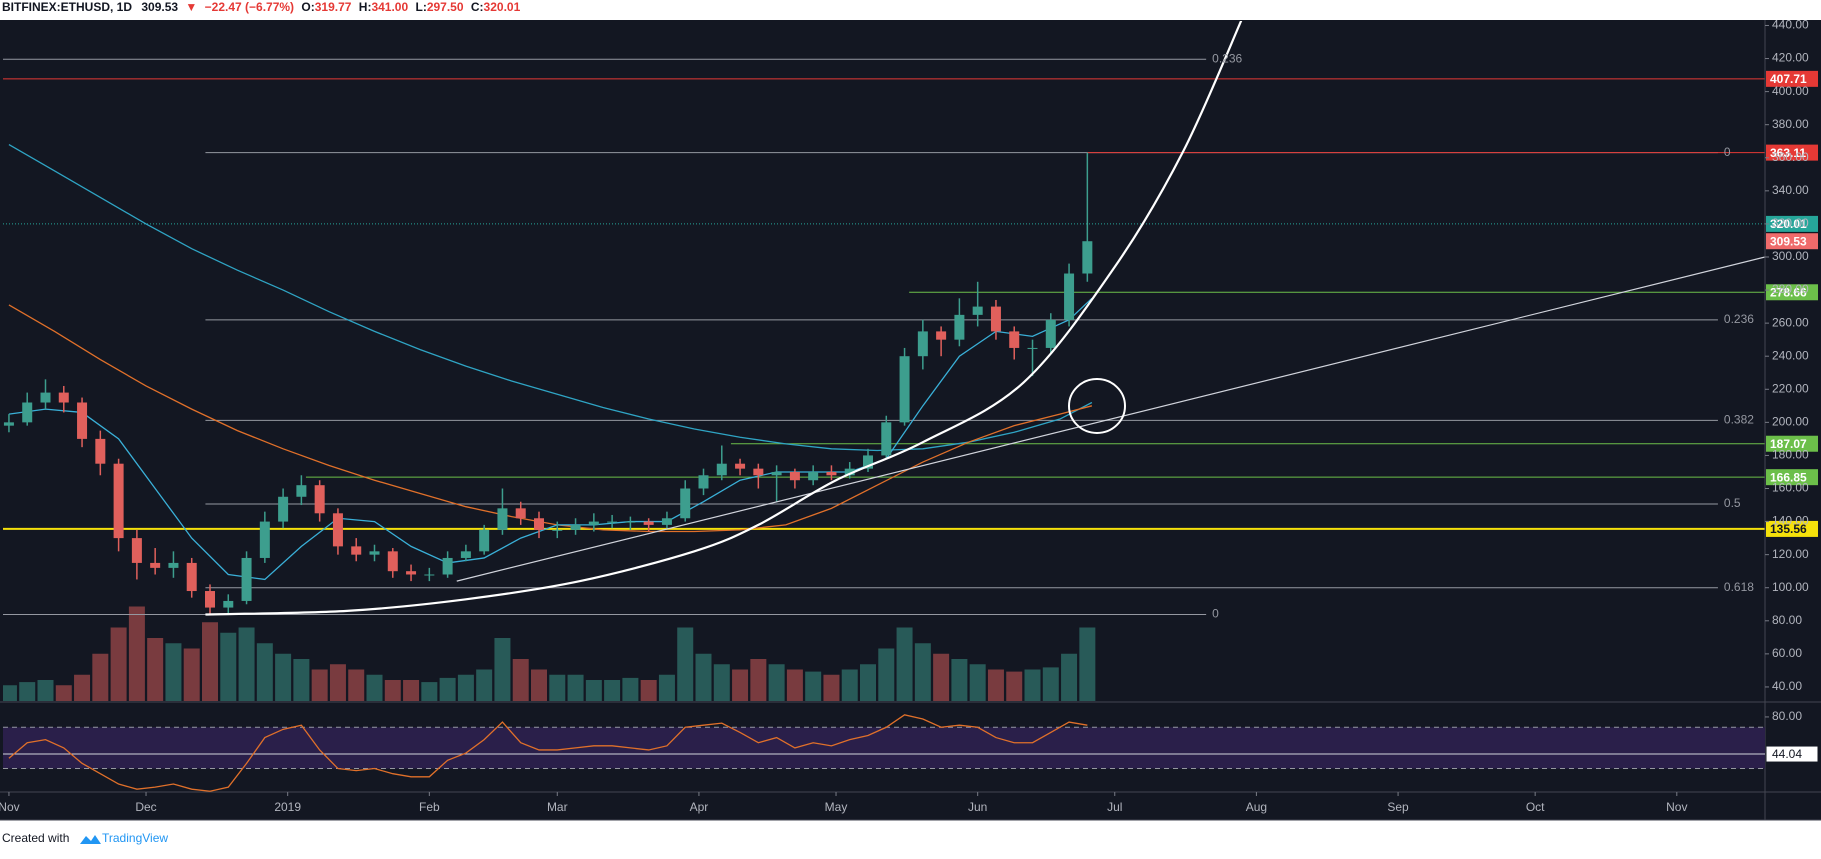 Image resolution: width=1821 pixels, height=859 pixels. What do you see at coordinates (287, 807) in the screenshot?
I see `x-tick-label: 2019` at bounding box center [287, 807].